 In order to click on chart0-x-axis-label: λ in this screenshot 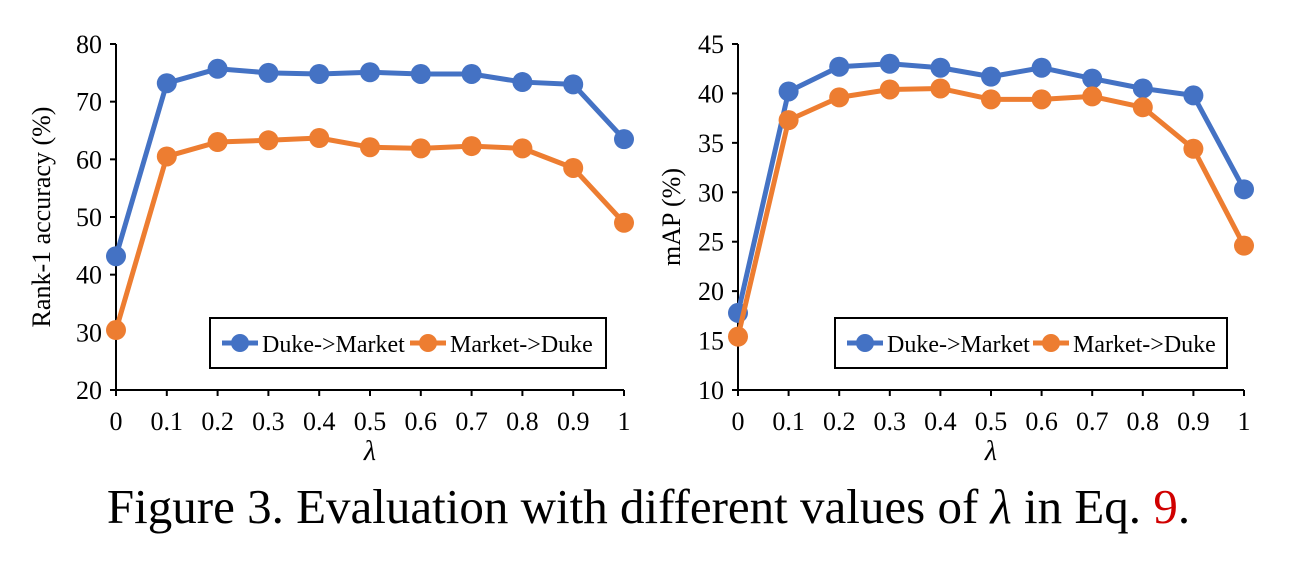, I will do `click(369, 451)`.